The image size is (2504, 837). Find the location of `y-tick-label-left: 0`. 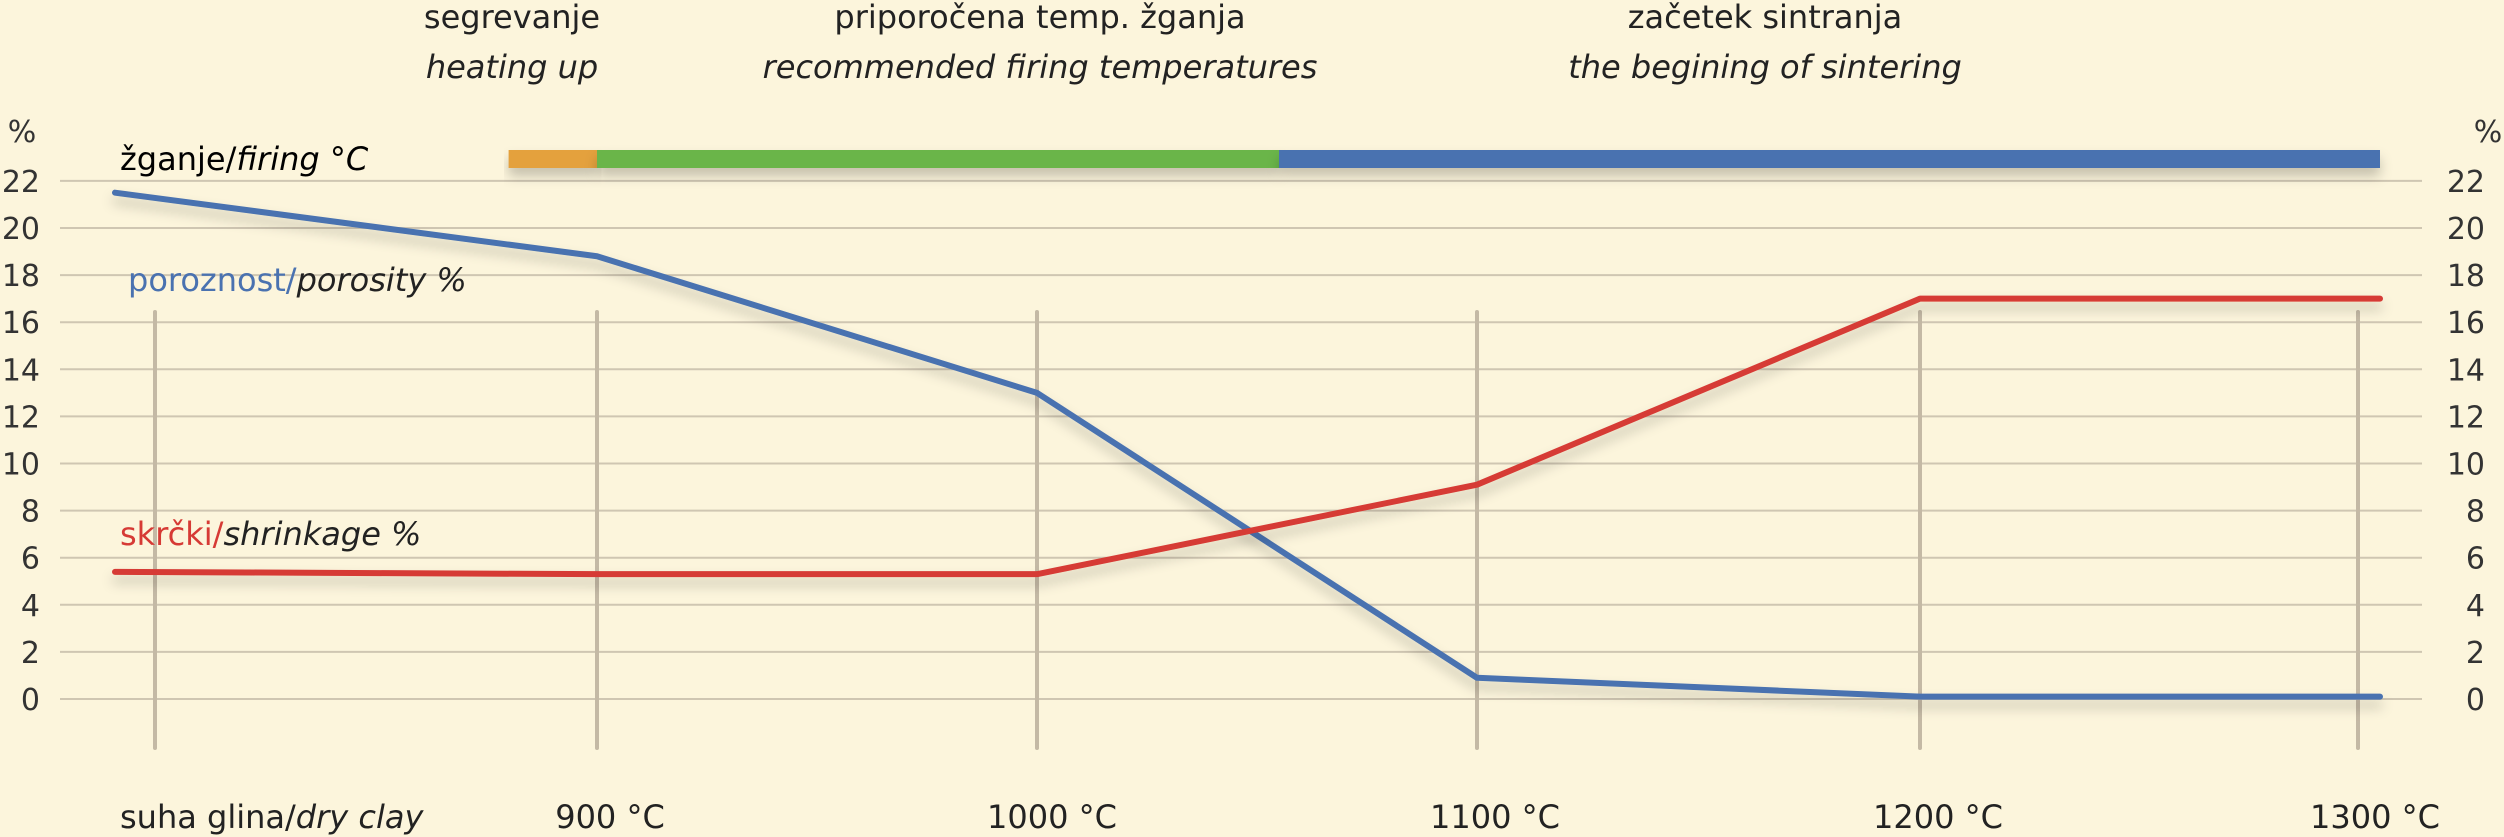

y-tick-label-left: 0 is located at coordinates (30, 700).